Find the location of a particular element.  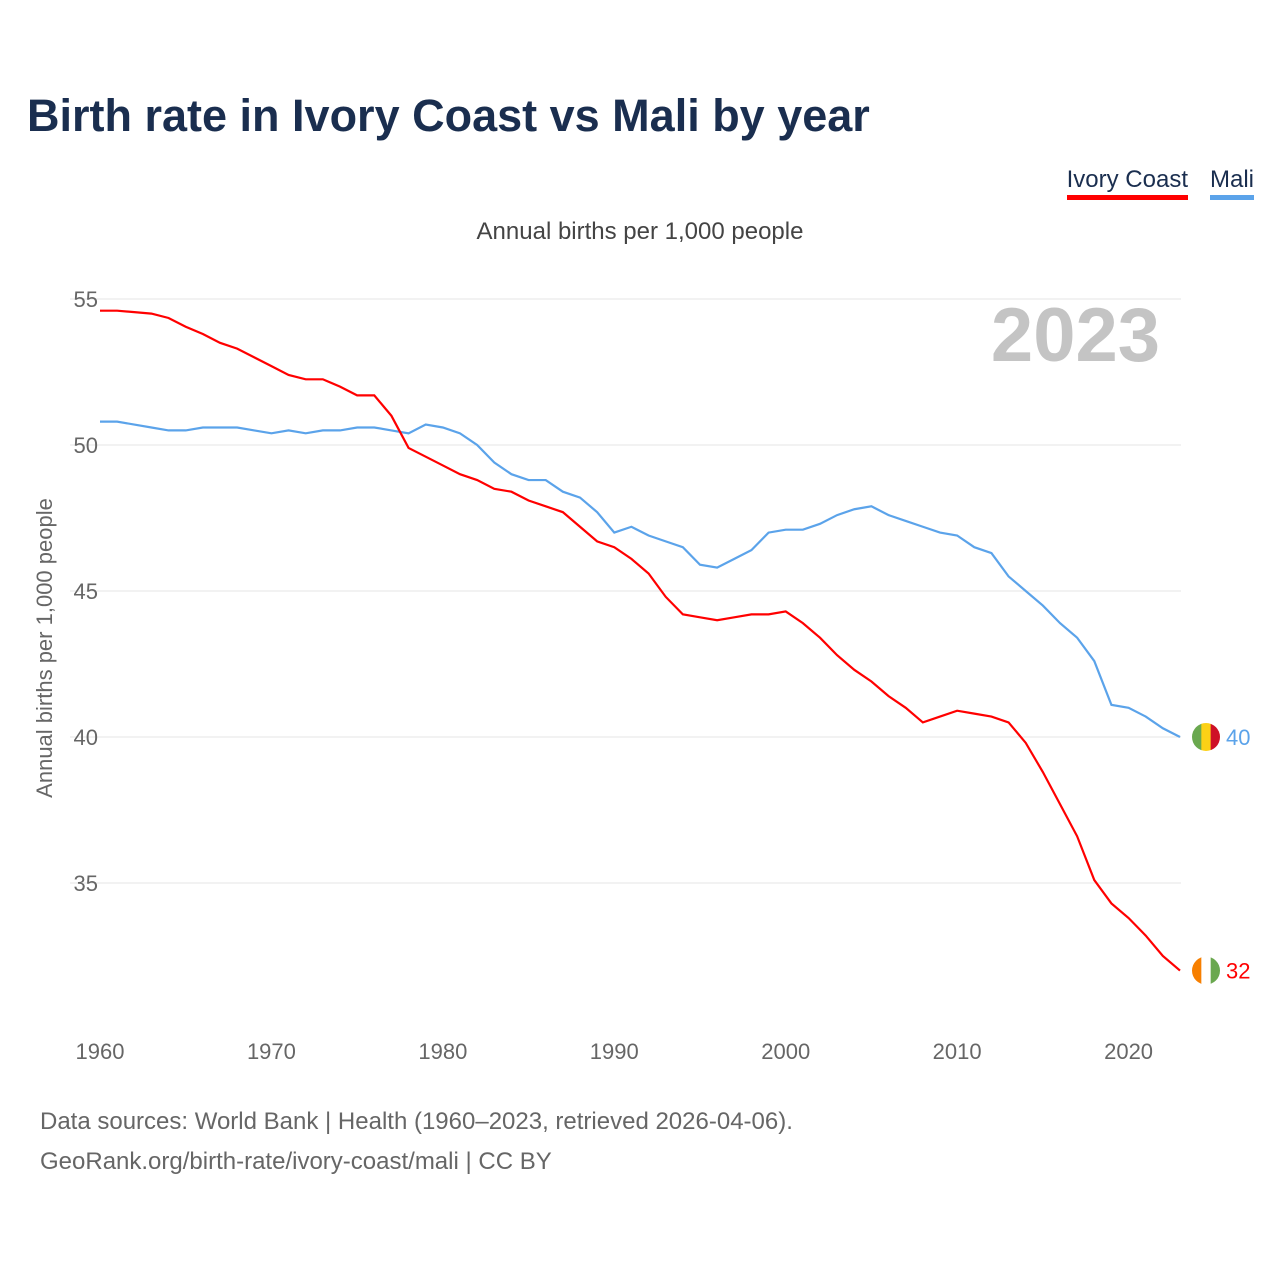

legend-mali: Mali is located at coordinates (1231, 183).